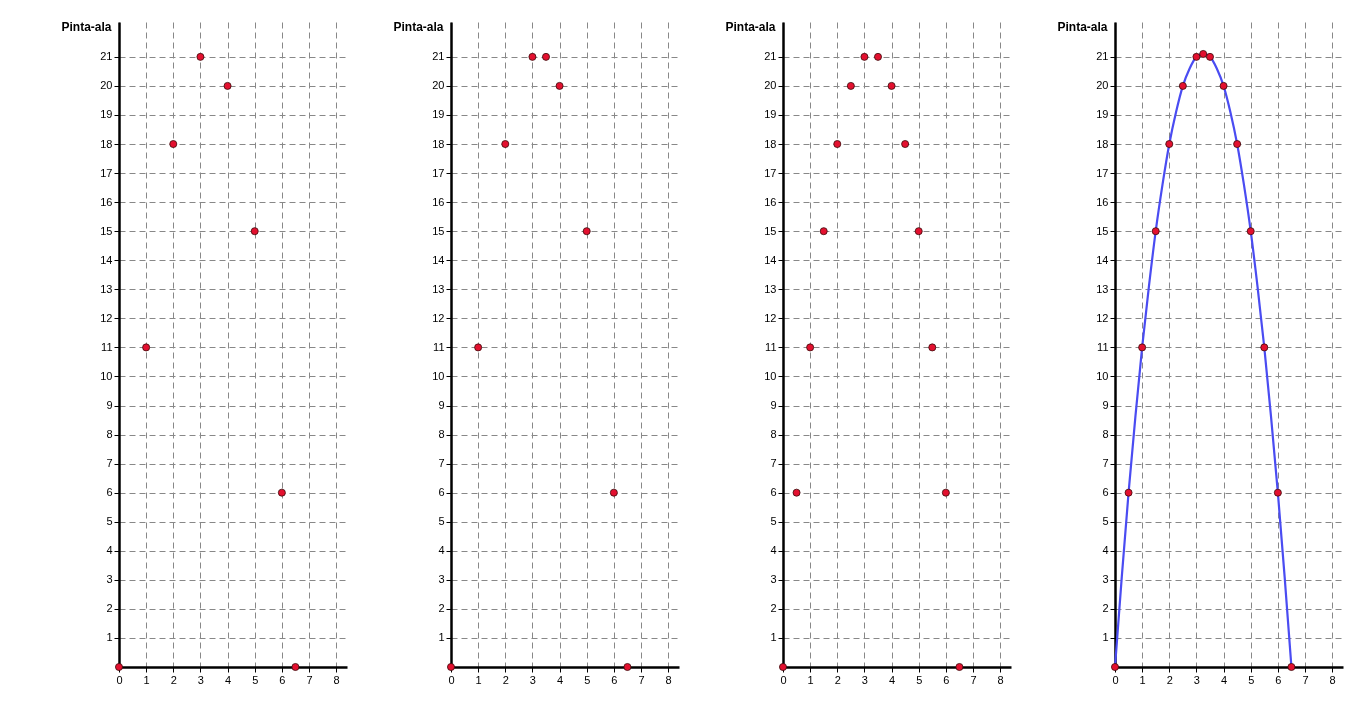 Image resolution: width=1352 pixels, height=719 pixels. Describe the element at coordinates (109, 405) in the screenshot. I see `y-tick-label: 9` at that location.